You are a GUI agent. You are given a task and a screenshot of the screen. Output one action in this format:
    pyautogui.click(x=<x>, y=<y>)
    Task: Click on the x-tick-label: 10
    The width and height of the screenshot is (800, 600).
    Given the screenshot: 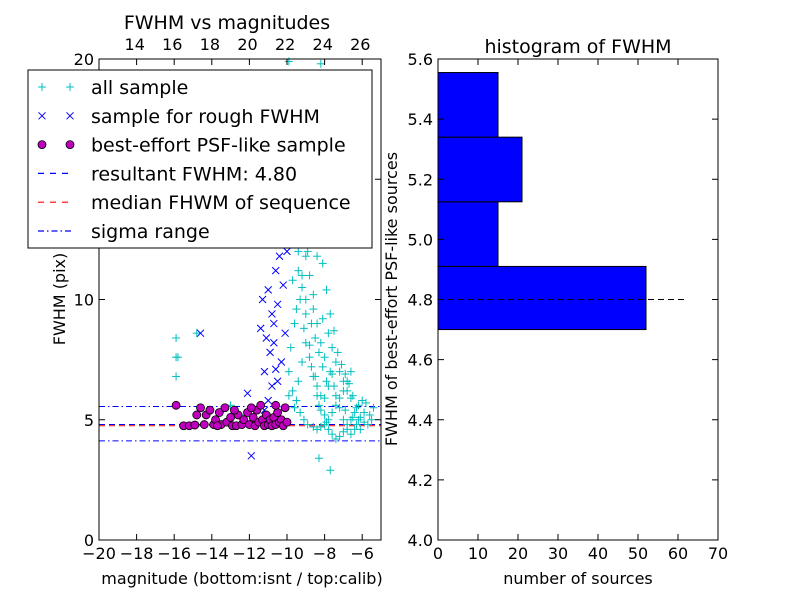 What is the action you would take?
    pyautogui.click(x=478, y=553)
    